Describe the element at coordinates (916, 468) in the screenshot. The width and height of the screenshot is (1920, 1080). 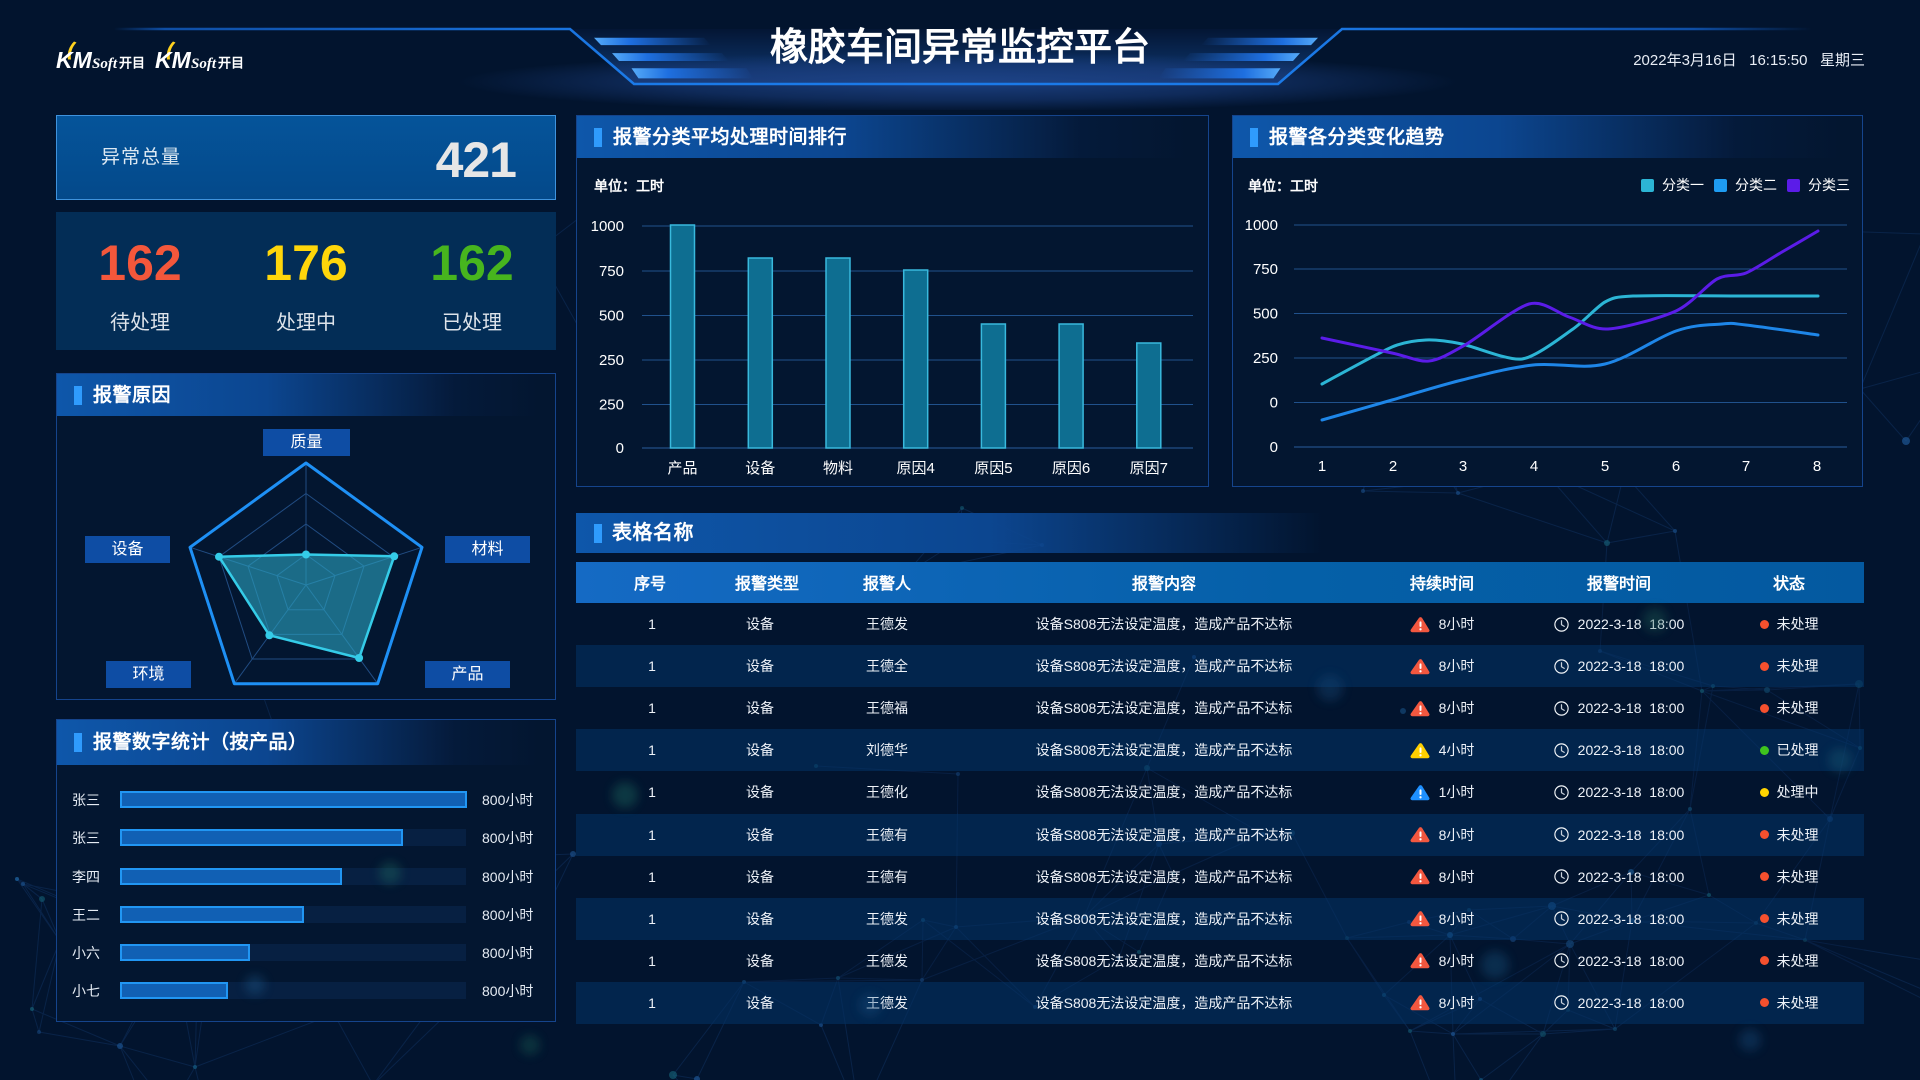
I see `svg-text: 原因4` at that location.